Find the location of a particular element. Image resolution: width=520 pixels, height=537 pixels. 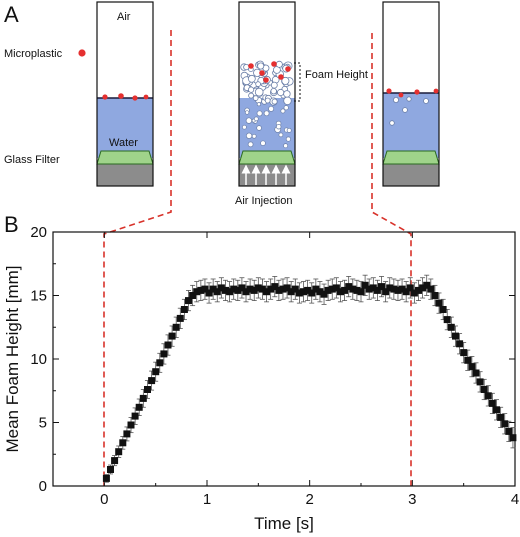

remaining-bubbles is located at coordinates (409, 111).